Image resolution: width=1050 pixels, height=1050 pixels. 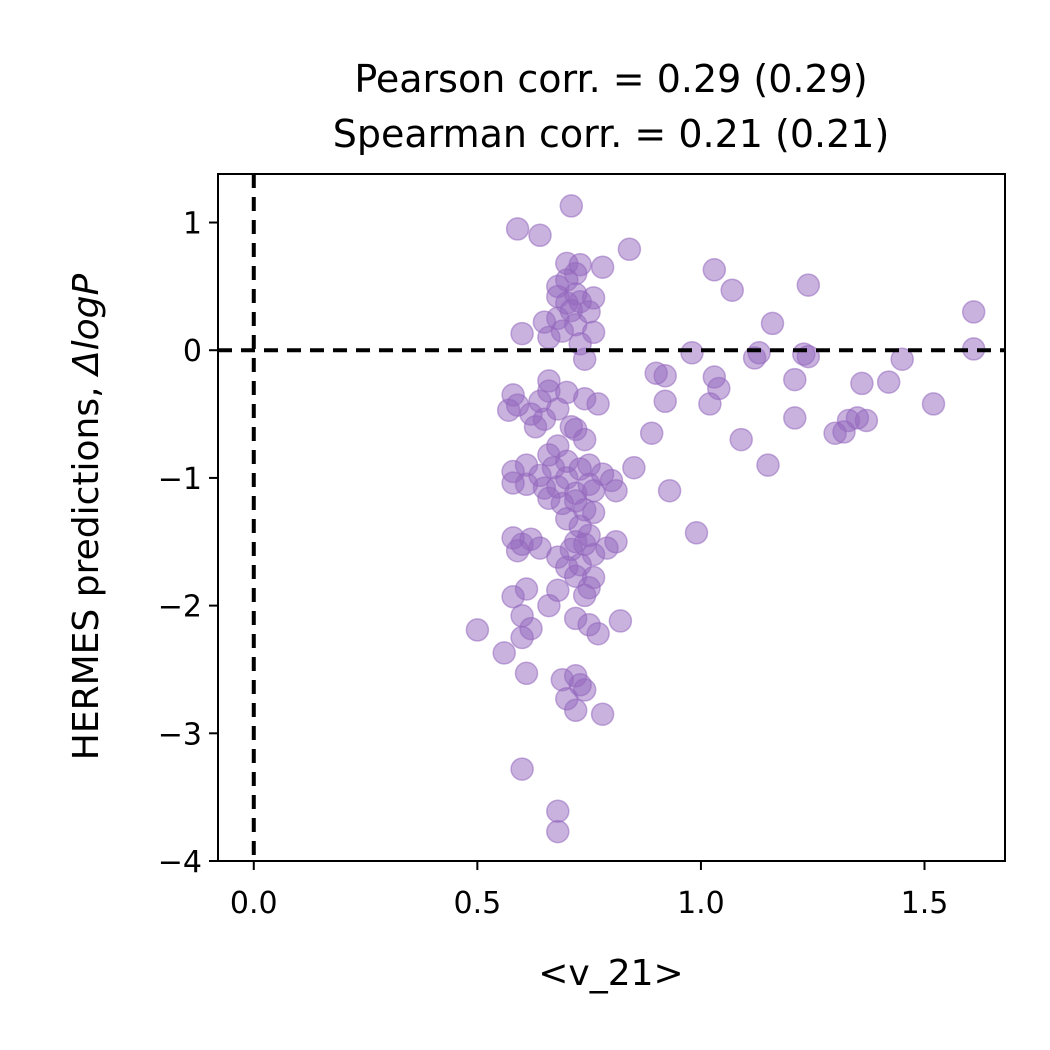 What do you see at coordinates (611, 134) in the screenshot?
I see `chart-title-line-2: Spearman corr. = 0.21 (0.21)` at bounding box center [611, 134].